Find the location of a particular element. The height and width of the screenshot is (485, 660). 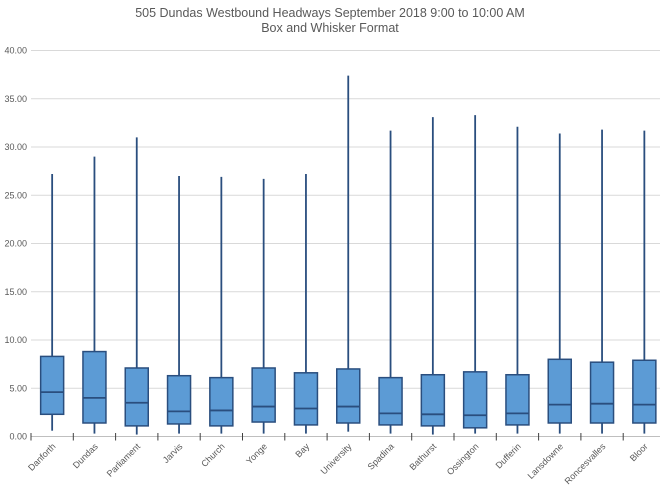

box-bathurst is located at coordinates (433, 400).